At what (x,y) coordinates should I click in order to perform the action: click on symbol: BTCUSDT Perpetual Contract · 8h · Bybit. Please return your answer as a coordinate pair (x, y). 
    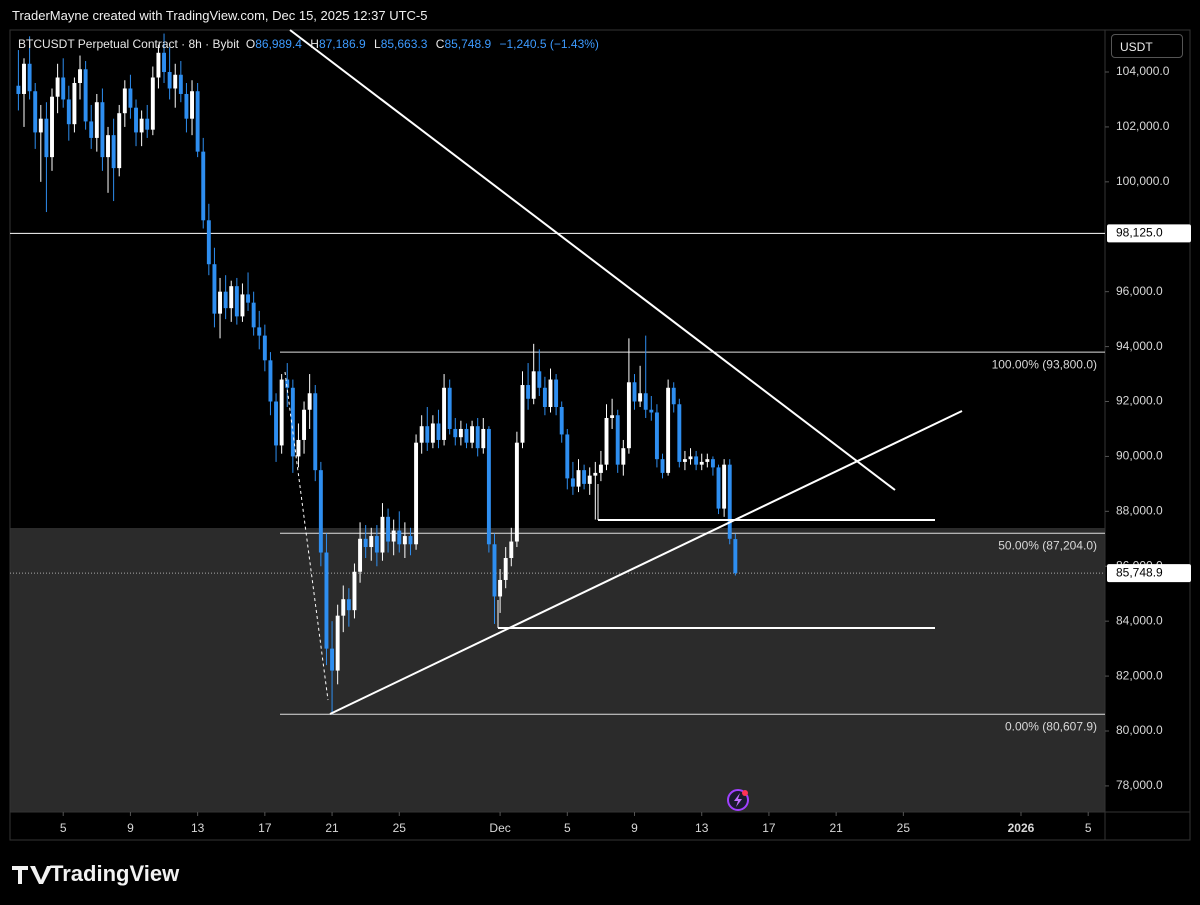
    Looking at the image, I should click on (129, 44).